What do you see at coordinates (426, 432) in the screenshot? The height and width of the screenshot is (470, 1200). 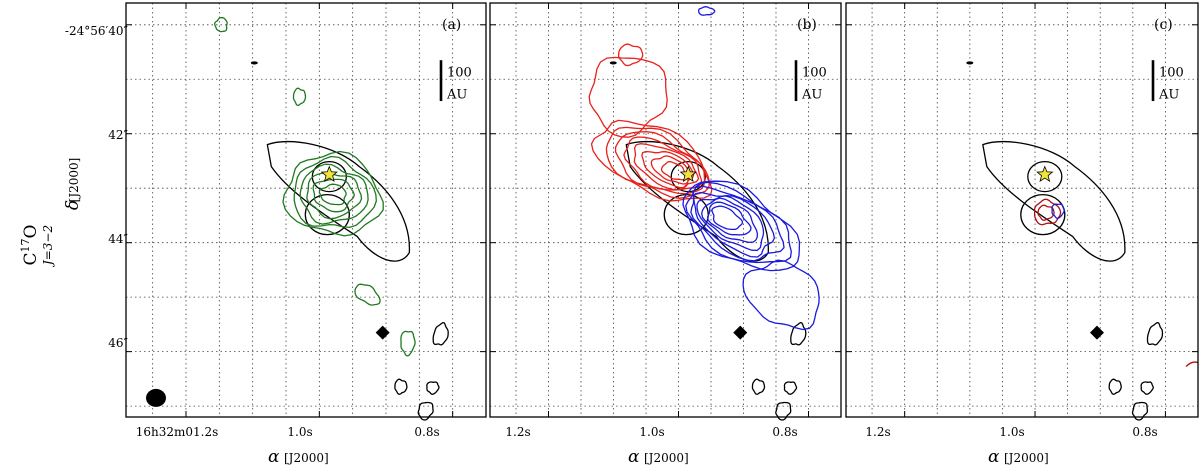 I see `x-tick-label-a-2: 0.8s` at bounding box center [426, 432].